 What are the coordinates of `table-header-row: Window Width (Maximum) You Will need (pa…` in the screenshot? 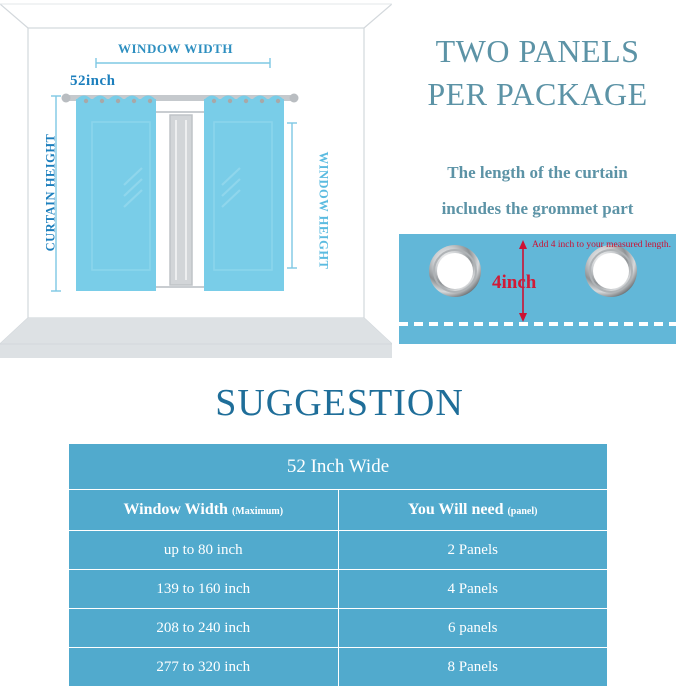 It's located at (338, 510).